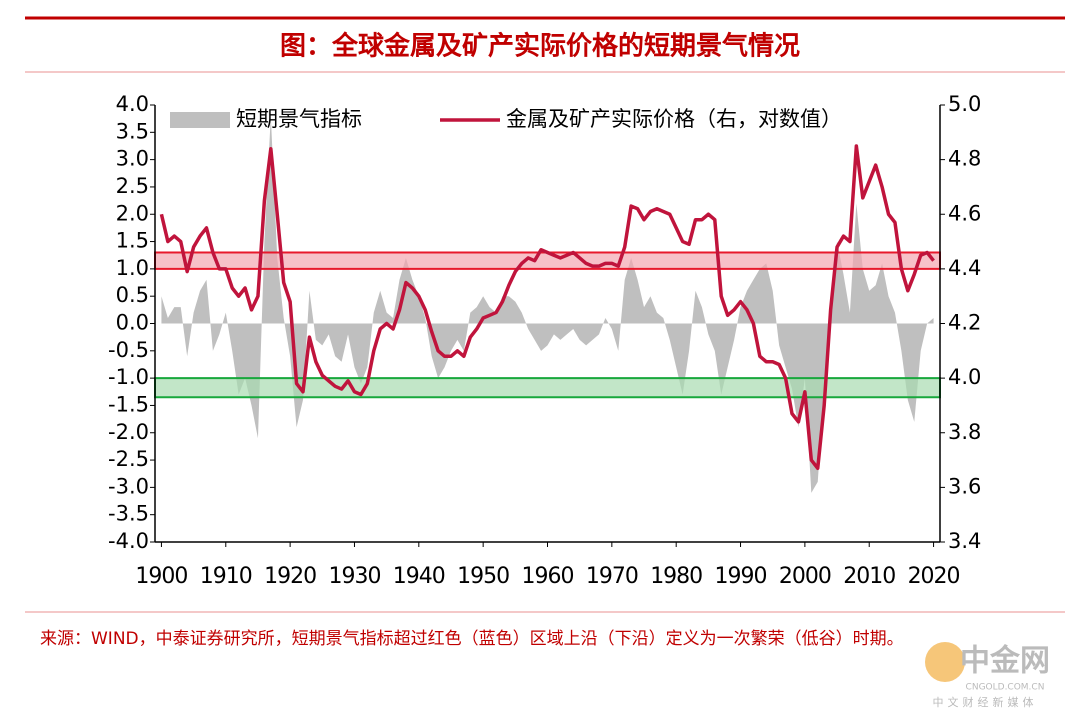 The image size is (1080, 715). I want to click on y-tick-label: -1.5, so click(128, 404).